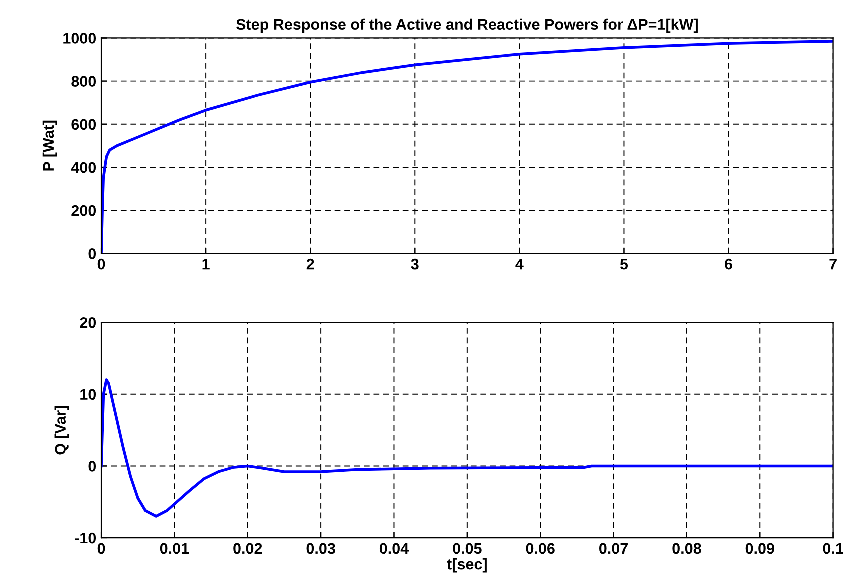 This screenshot has width=846, height=588. Describe the element at coordinates (520, 264) in the screenshot. I see `x-tick-label: 4` at that location.